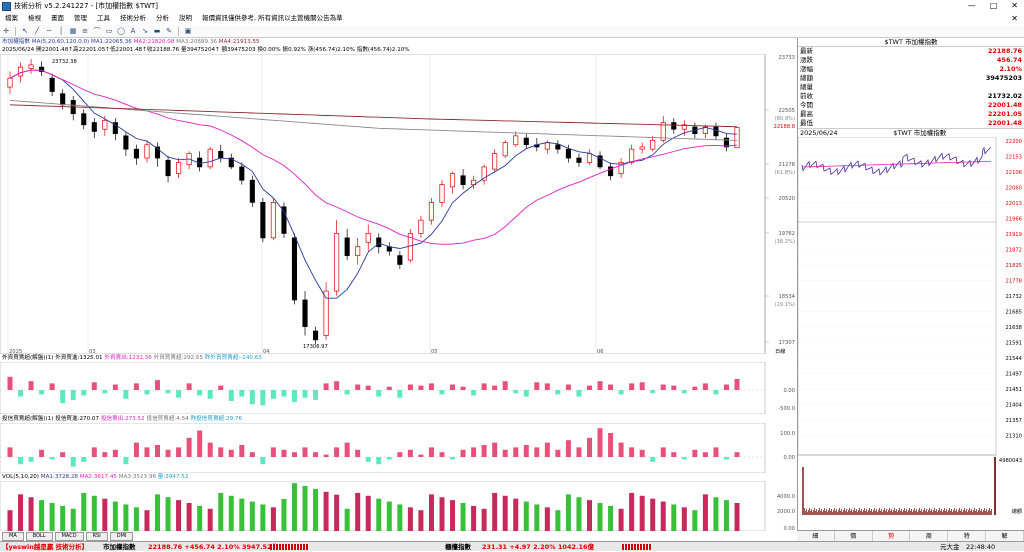 The width and height of the screenshot is (1024, 552). What do you see at coordinates (34, 18) in the screenshot?
I see `menu-view: 檢視` at bounding box center [34, 18].